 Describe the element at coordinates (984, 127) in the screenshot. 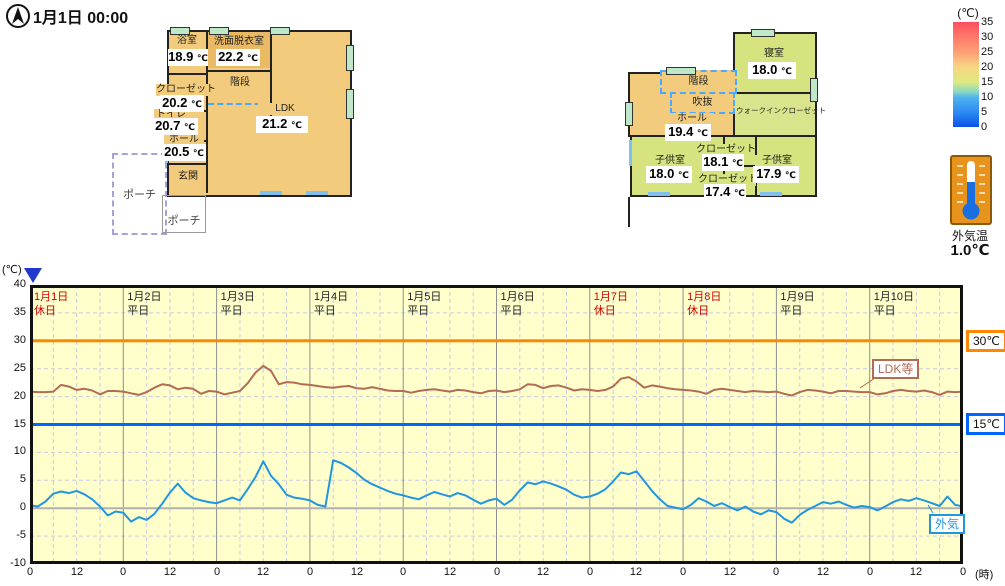

I see `scale-tick-label: 0` at that location.